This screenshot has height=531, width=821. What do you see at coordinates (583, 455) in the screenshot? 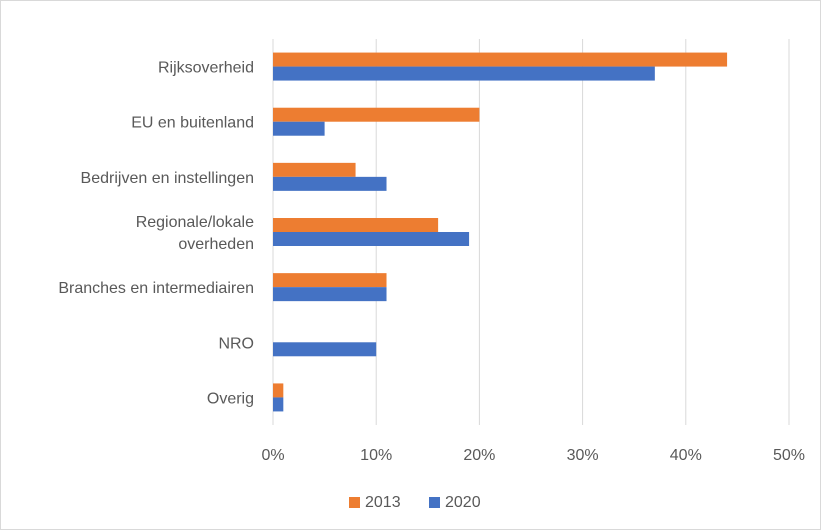
I see `x-tick-label: 30%` at bounding box center [583, 455].